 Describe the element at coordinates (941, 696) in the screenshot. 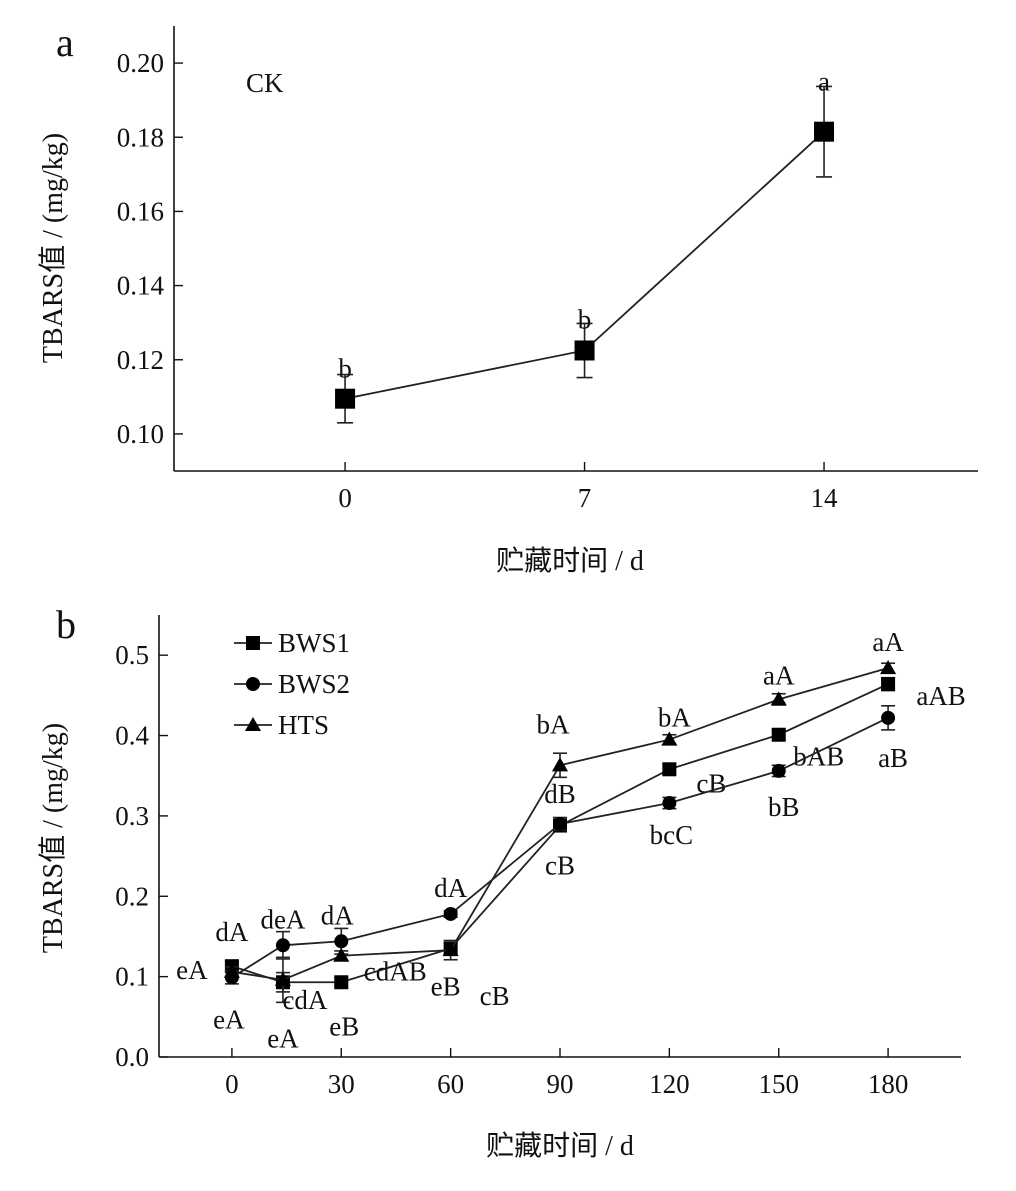

I see `significance-label: aAB` at that location.